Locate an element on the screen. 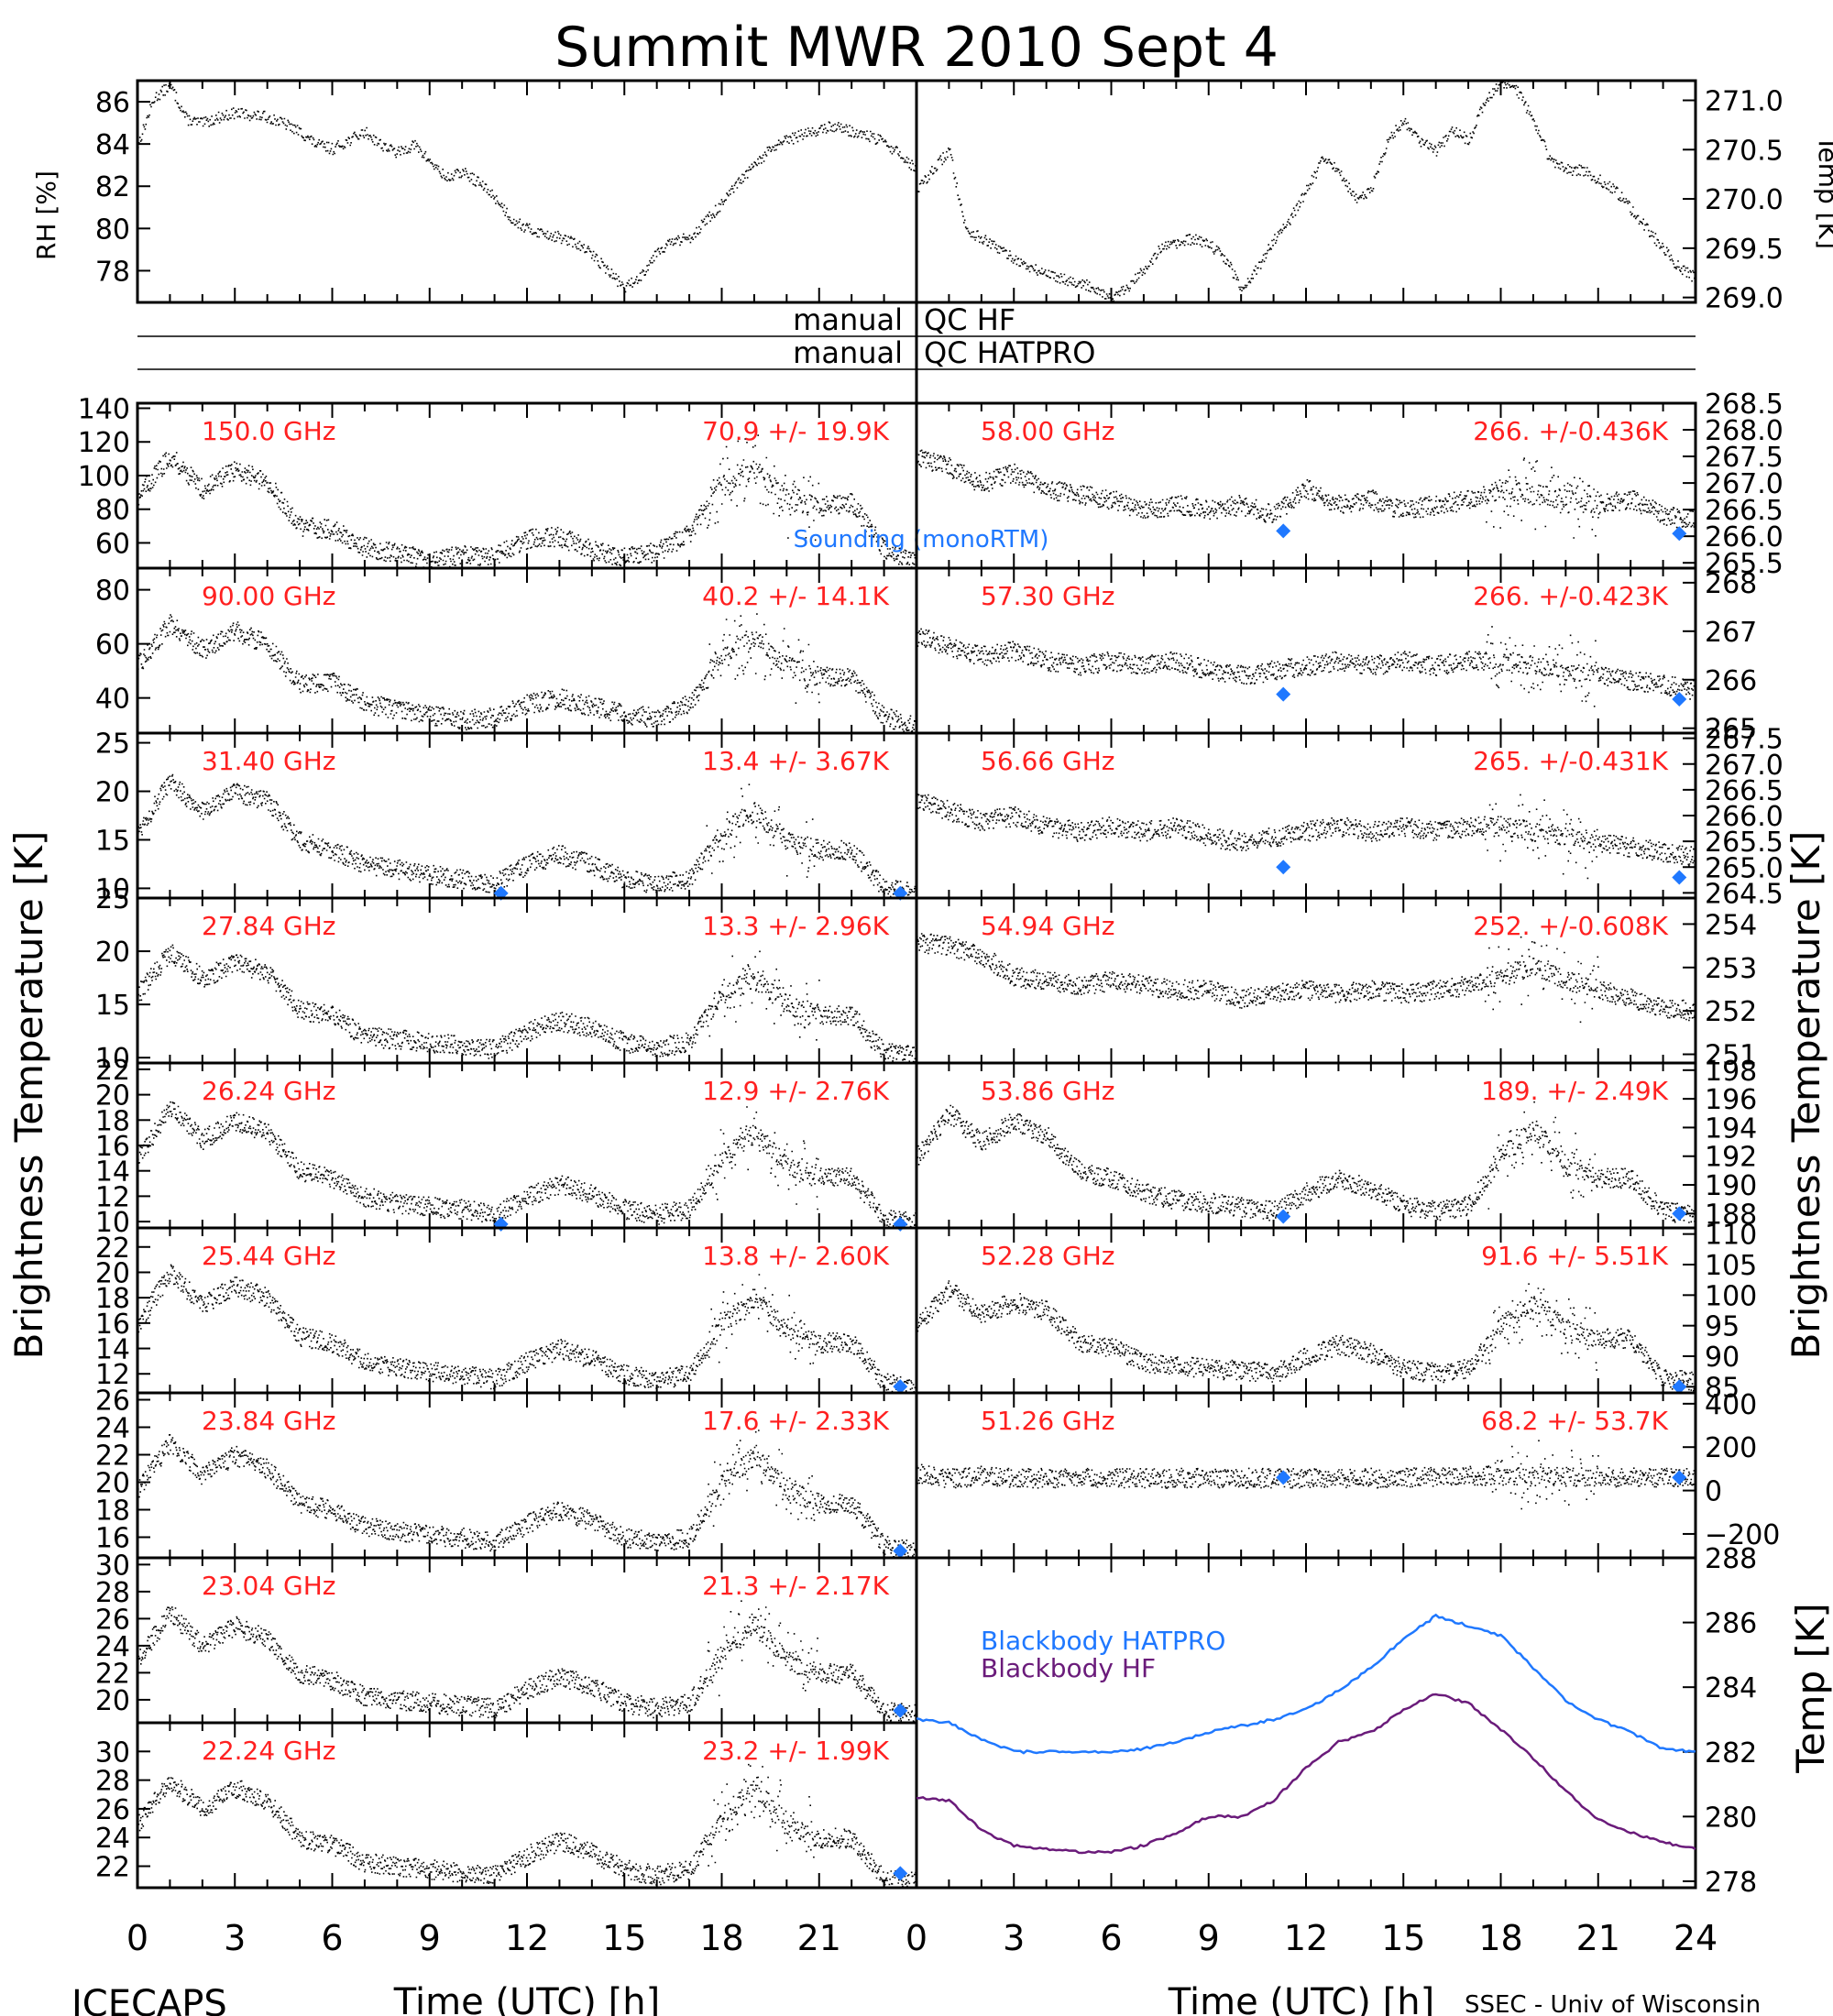  y-tick-label: 188 is located at coordinates (1731, 1215).